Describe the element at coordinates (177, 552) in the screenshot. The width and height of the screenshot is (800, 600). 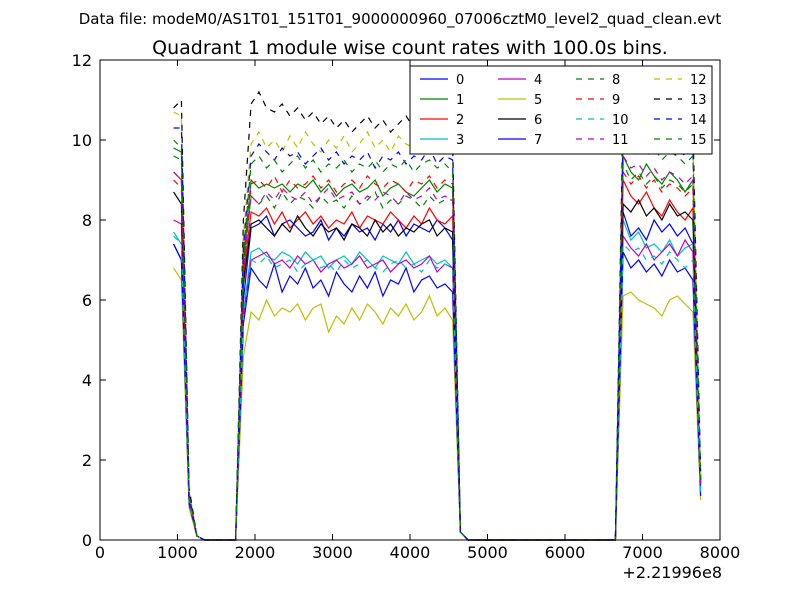
I see `x-tick-label: 1000` at that location.